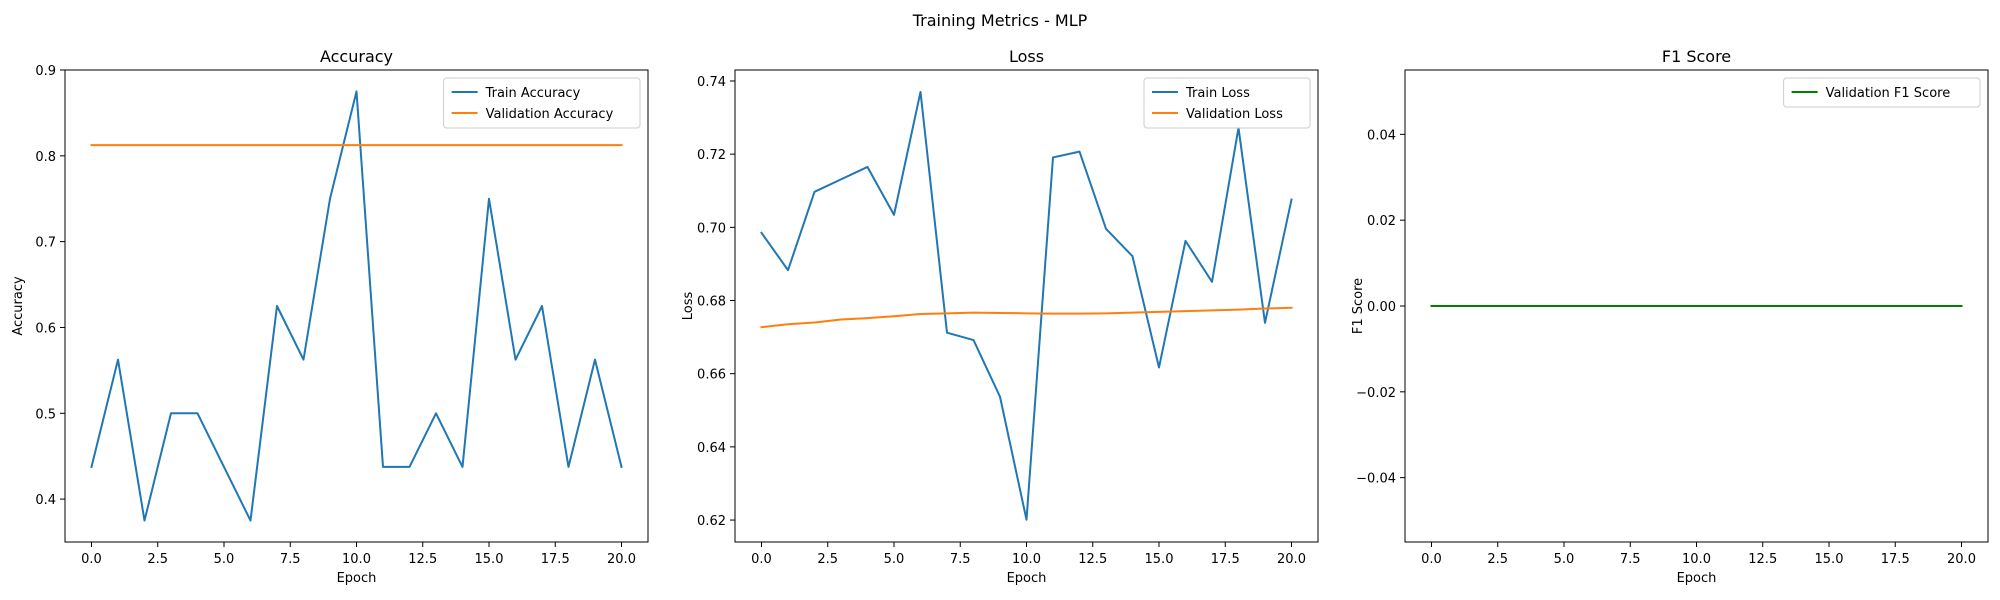 This screenshot has width=2000, height=600. What do you see at coordinates (711, 82) in the screenshot?
I see `y-tick-label: 0.74` at bounding box center [711, 82].